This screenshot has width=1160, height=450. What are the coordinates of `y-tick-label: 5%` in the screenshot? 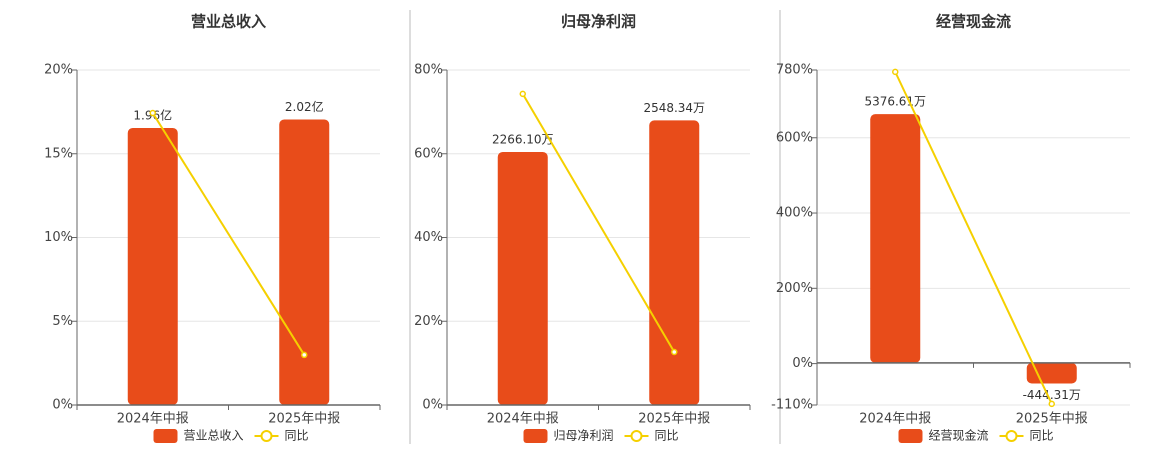 It's located at (62, 321).